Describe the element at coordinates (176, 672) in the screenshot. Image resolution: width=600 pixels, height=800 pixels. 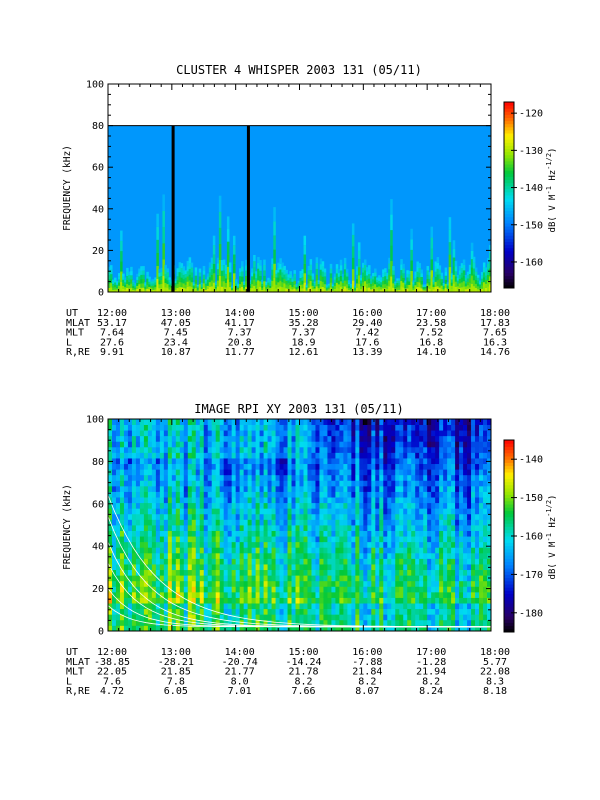
I see `ephemeris-value: 21.85` at that location.